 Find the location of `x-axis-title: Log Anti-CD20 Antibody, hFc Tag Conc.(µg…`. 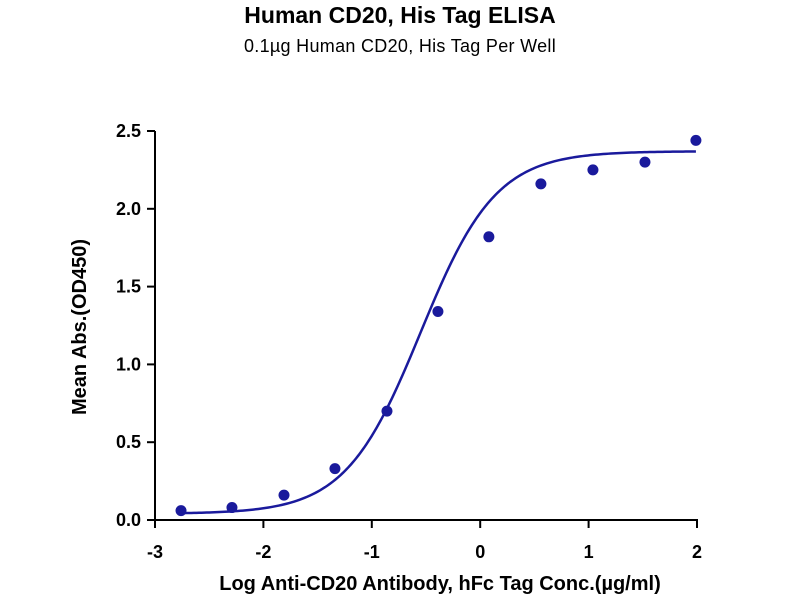

x-axis-title: Log Anti-CD20 Antibody, hFc Tag Conc.(µg… is located at coordinates (439, 584).